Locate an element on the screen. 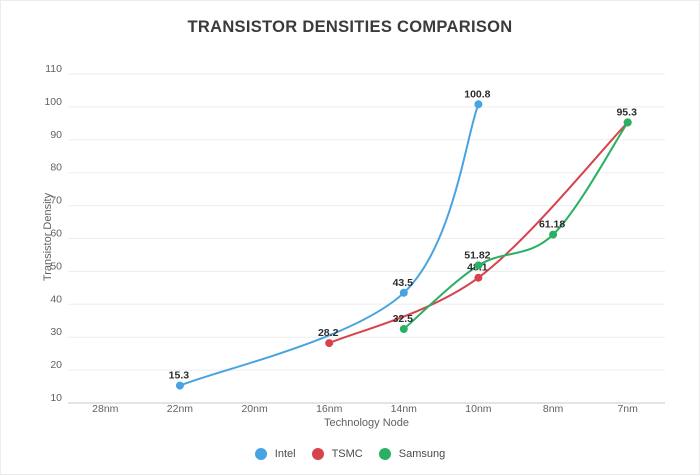  data-point-intel-22nm is located at coordinates (179, 385).